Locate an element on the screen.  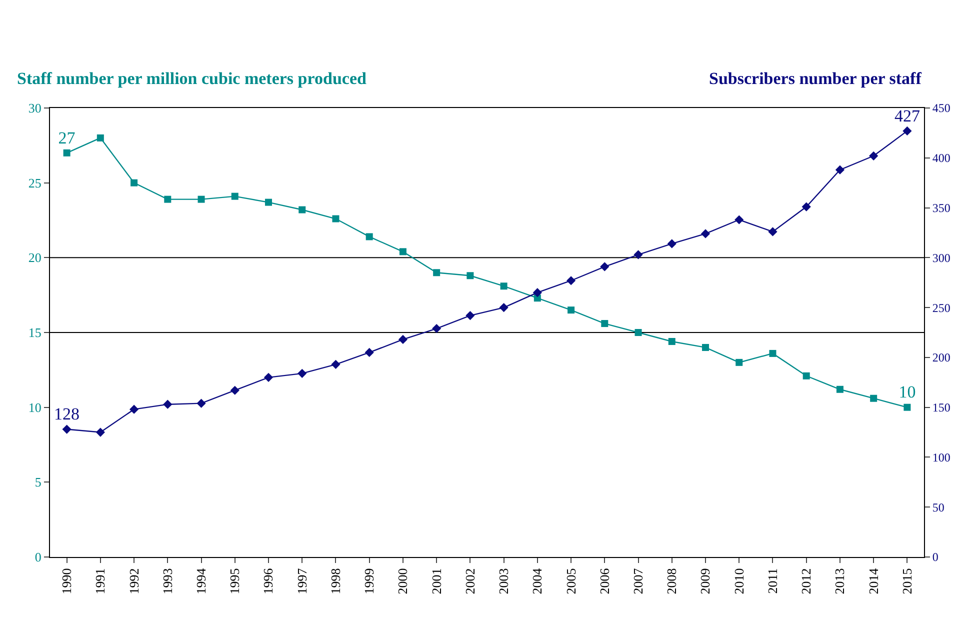
y2-axis-title: Subscribers number per staff is located at coordinates (815, 78).